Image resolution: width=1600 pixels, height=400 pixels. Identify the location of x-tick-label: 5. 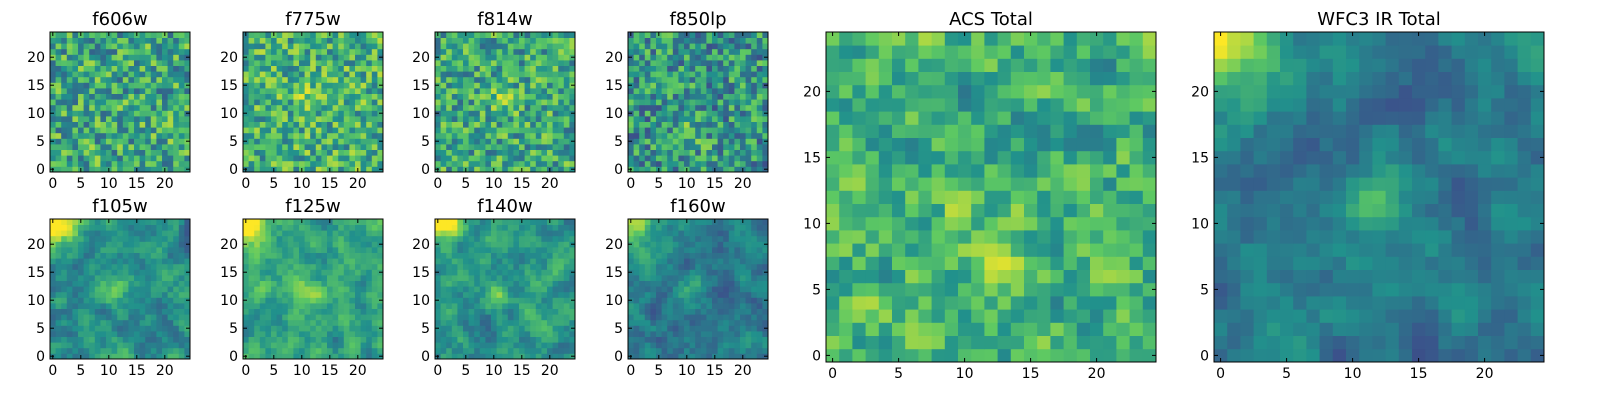
(465, 371).